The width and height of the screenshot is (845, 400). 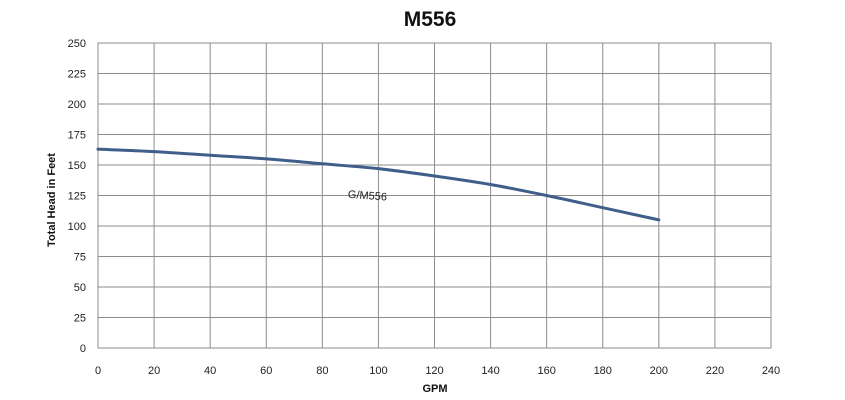 What do you see at coordinates (210, 371) in the screenshot?
I see `x-tick-label-2: 40` at bounding box center [210, 371].